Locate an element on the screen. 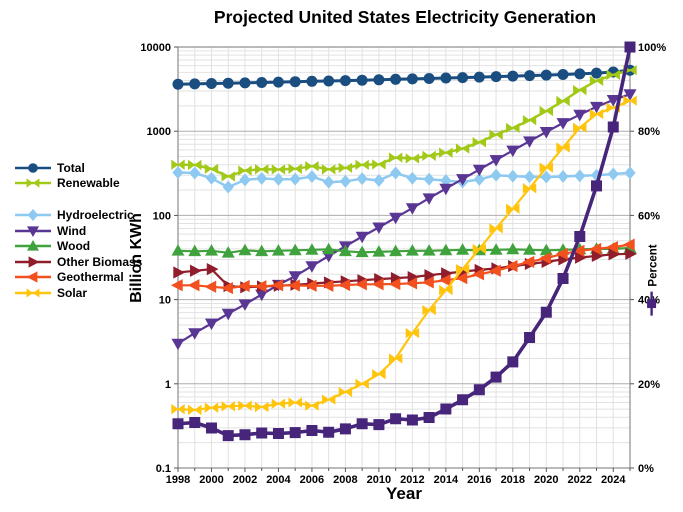 The width and height of the screenshot is (683, 512). legend-marker-renewable-icon is located at coordinates (33, 183).